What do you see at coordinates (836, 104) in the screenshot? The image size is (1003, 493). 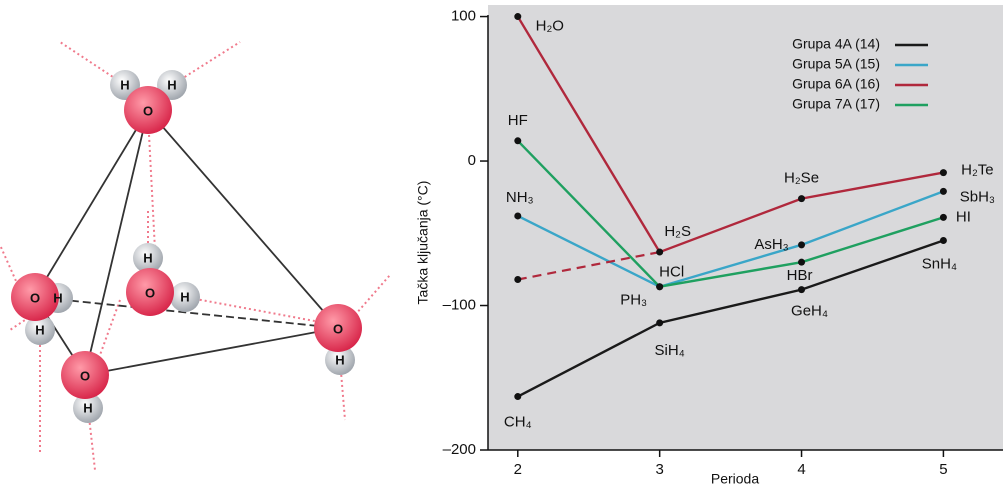 I see `legend-label: Grupa 7A (17)` at bounding box center [836, 104].